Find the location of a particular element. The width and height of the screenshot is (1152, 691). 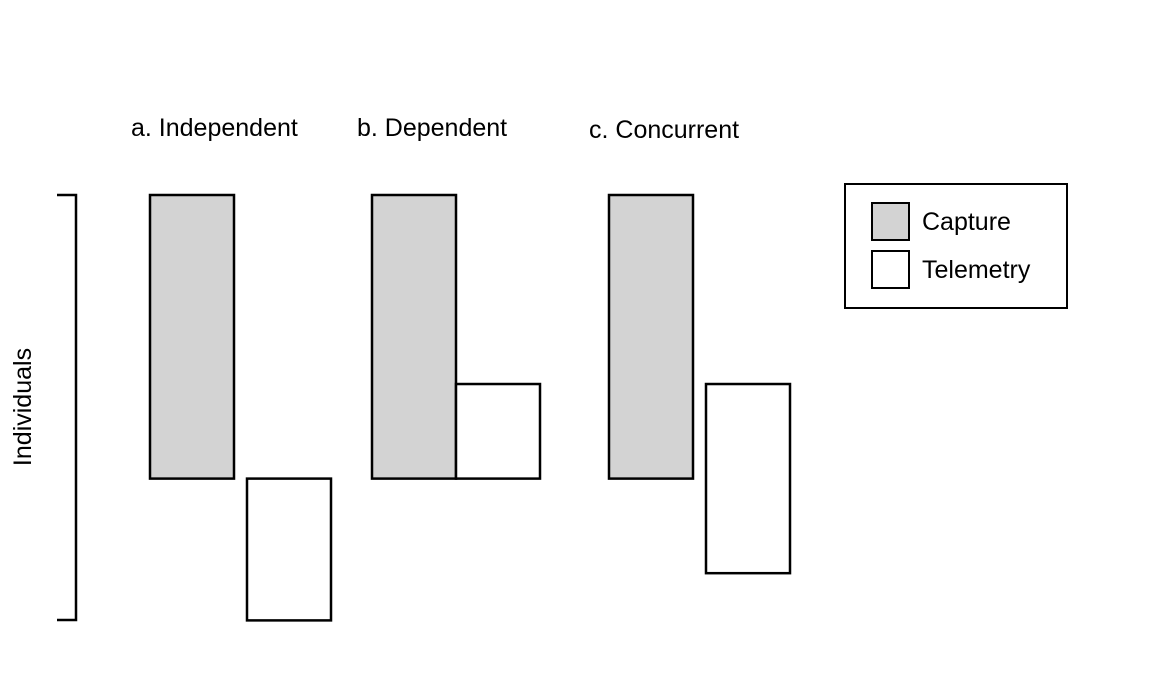

individuals-bracket is located at coordinates (67, 407).